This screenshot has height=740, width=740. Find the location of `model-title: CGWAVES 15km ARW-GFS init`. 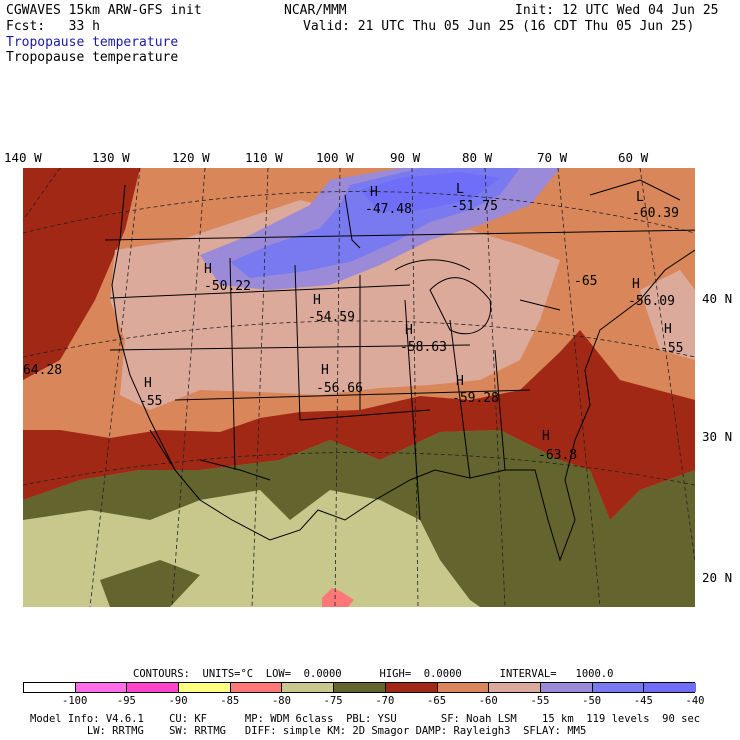

model-title: CGWAVES 15km ARW-GFS init is located at coordinates (104, 10).